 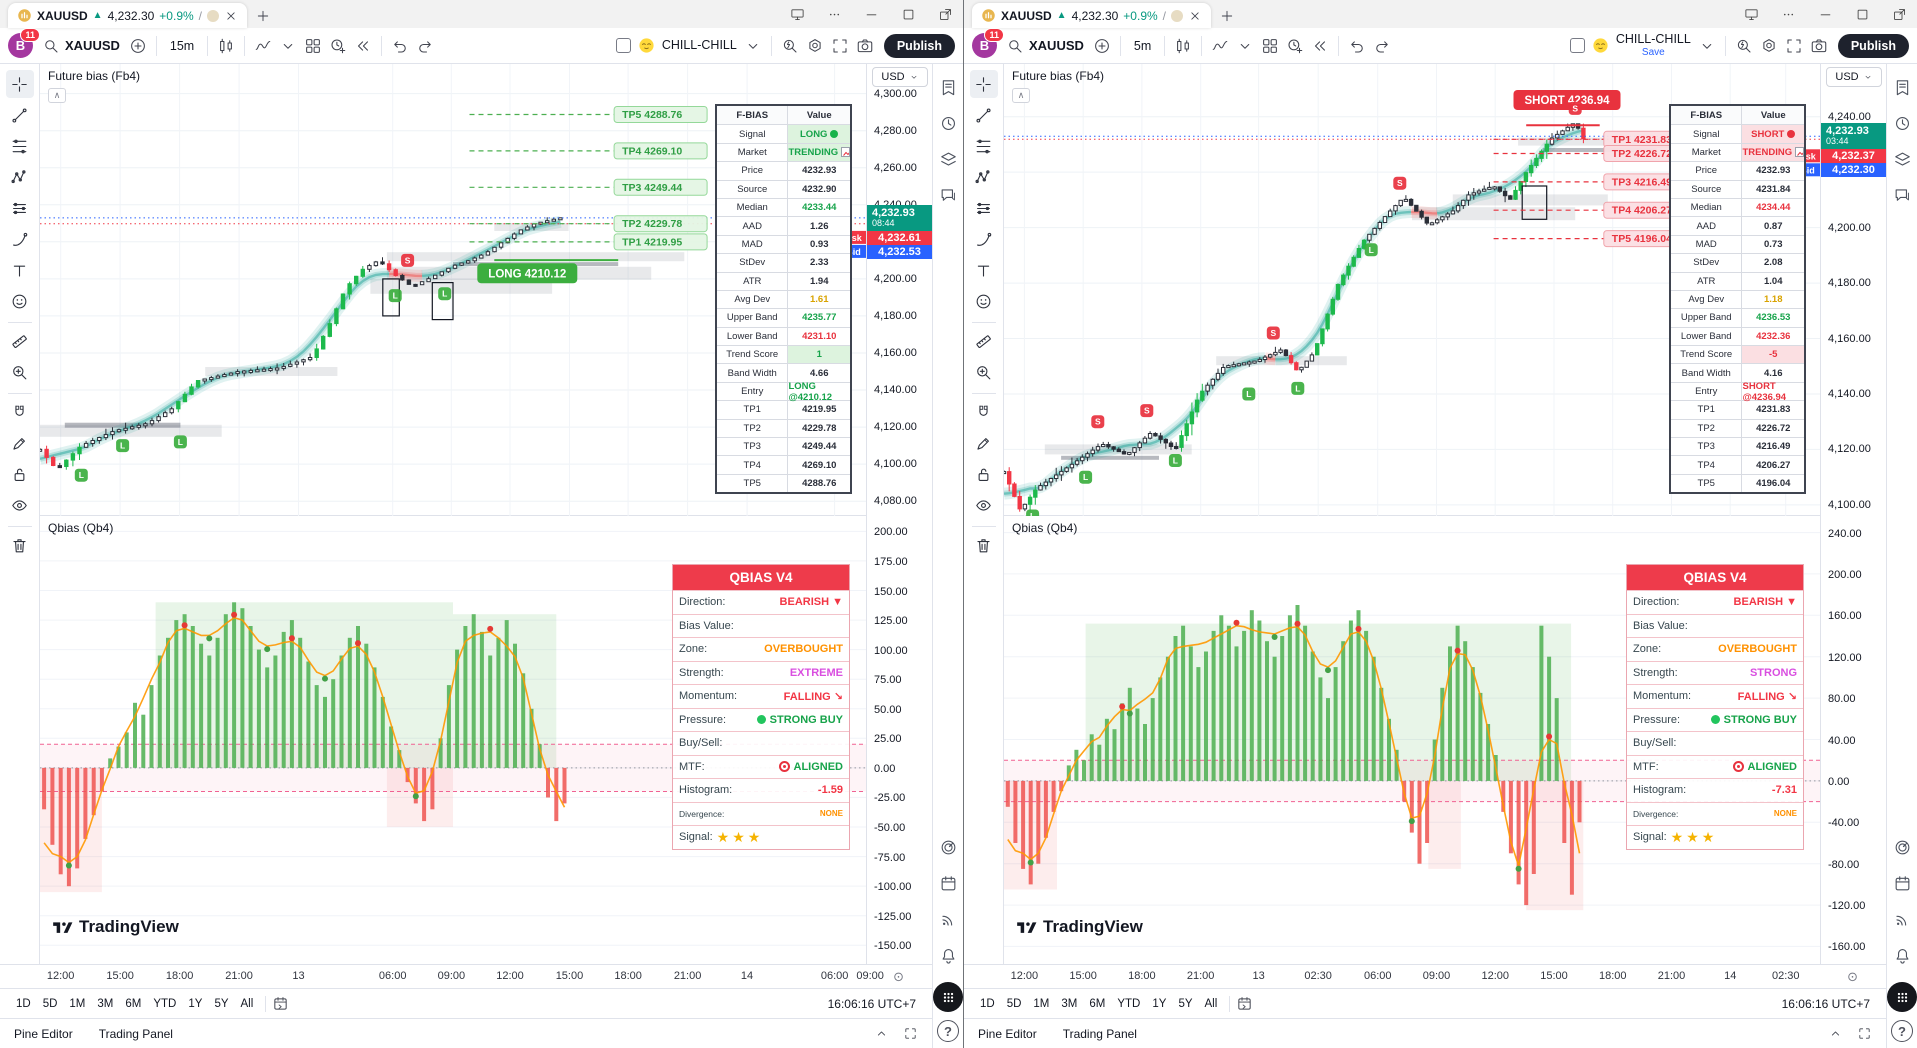 What do you see at coordinates (1788, 14) in the screenshot?
I see `more-options-icon` at bounding box center [1788, 14].